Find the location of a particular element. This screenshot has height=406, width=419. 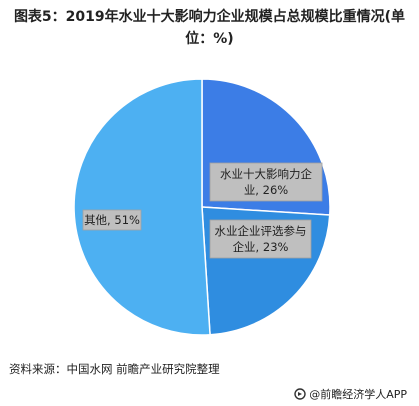

data-label-line2: 企业, 23% is located at coordinates (261, 247).